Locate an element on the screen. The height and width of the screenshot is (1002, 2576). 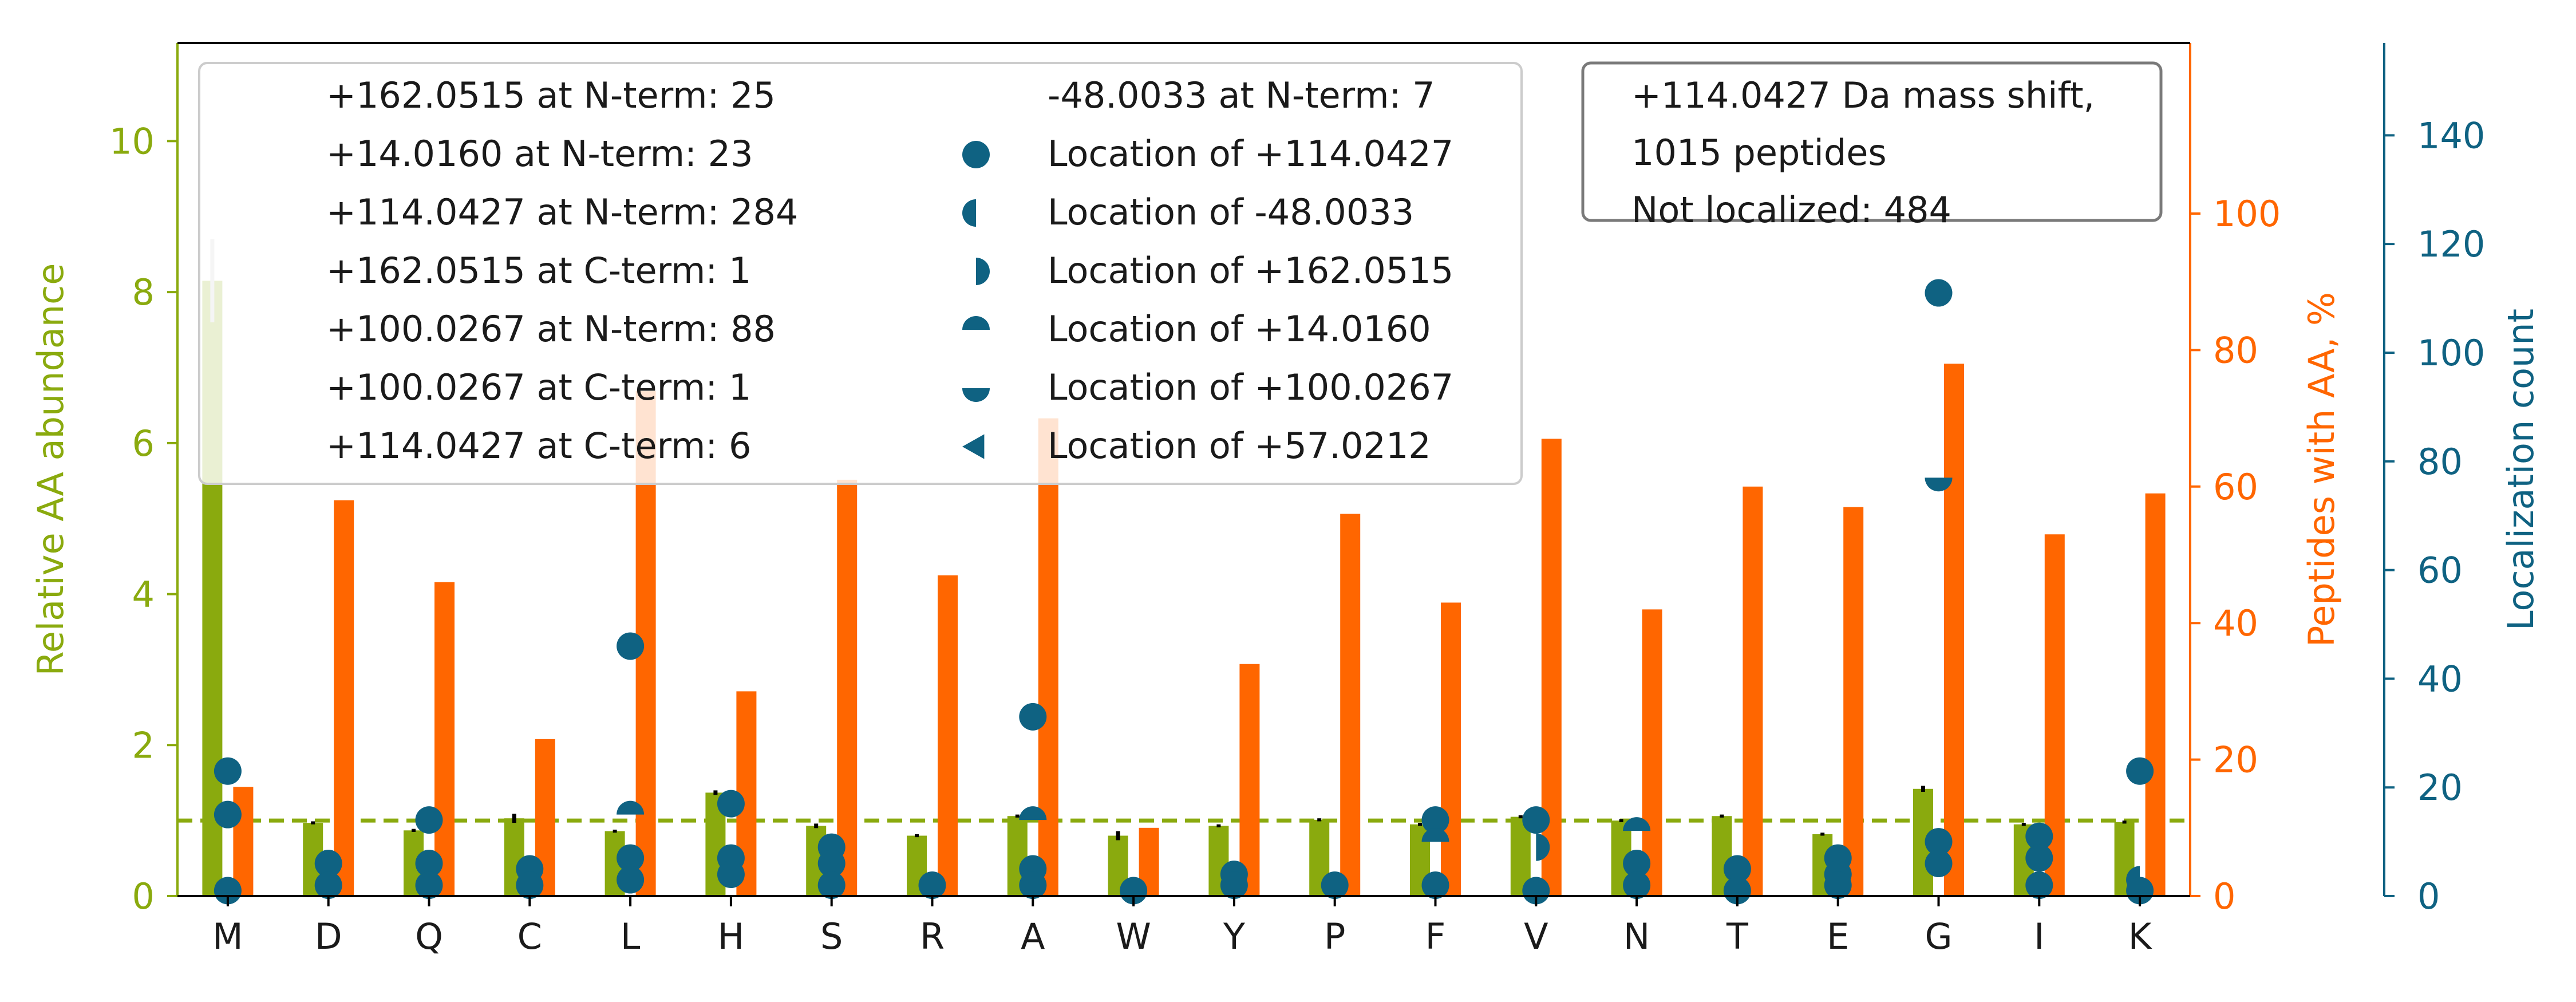
right-tick-label: 60 is located at coordinates (2235, 487).